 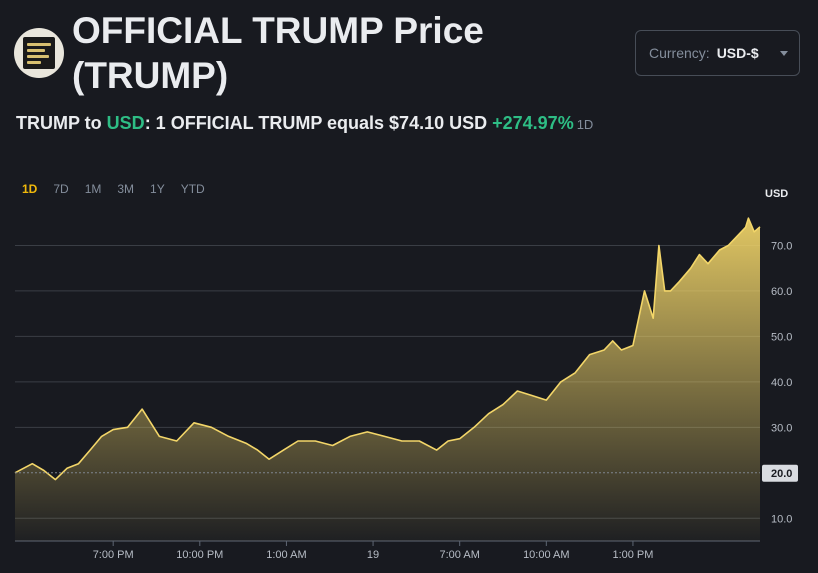 What do you see at coordinates (318, 123) in the screenshot?
I see `summary-middle: : 1 OFFICIAL TRUMP equals $74.10 USD` at bounding box center [318, 123].